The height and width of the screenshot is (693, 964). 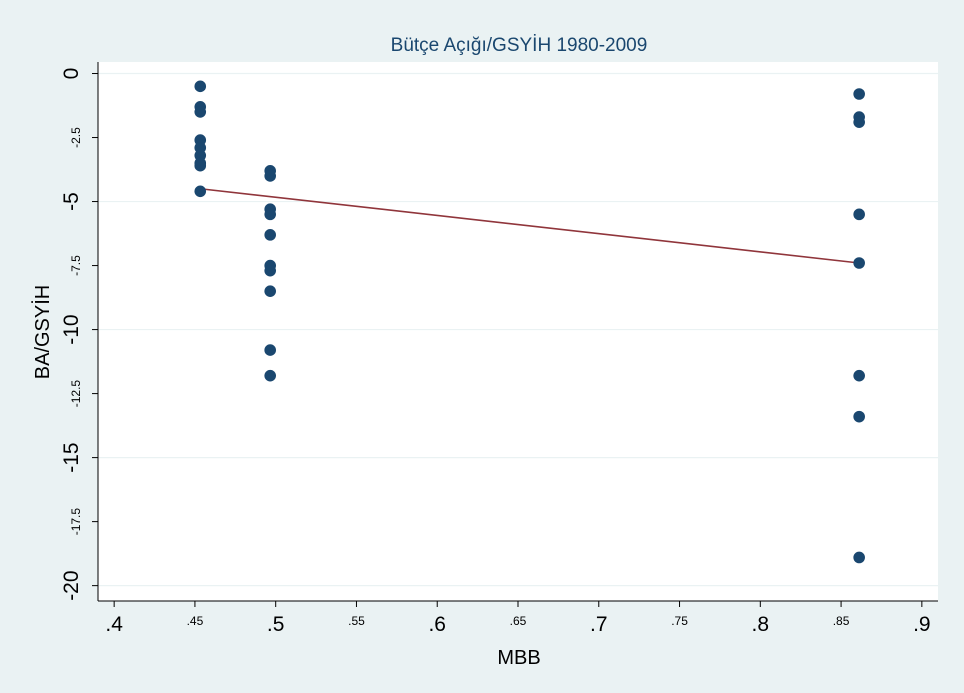 What do you see at coordinates (71, 74) in the screenshot?
I see `y-tick-label-0: 0` at bounding box center [71, 74].